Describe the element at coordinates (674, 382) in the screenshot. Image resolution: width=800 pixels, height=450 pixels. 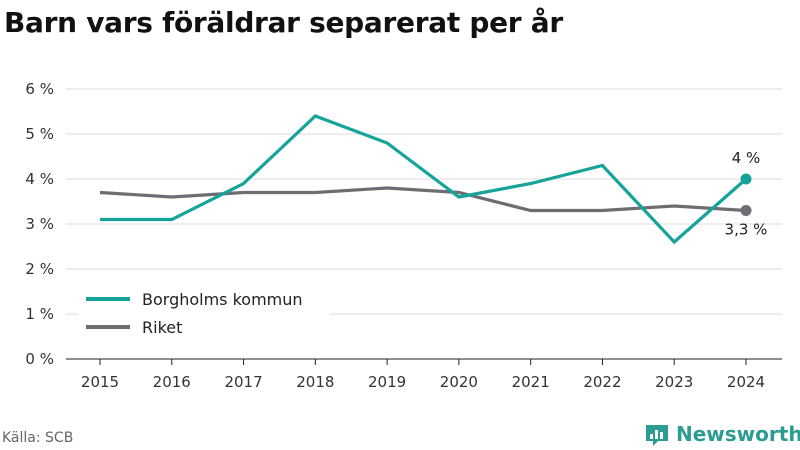
I see `x-tick-label: 2023` at that location.